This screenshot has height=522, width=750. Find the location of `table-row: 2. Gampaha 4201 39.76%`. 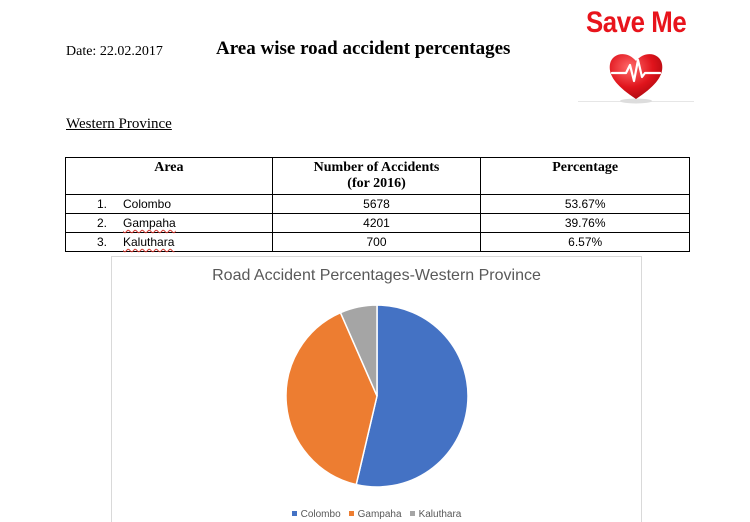

table-row: 2. Gampaha 4201 39.76% is located at coordinates (377, 223).